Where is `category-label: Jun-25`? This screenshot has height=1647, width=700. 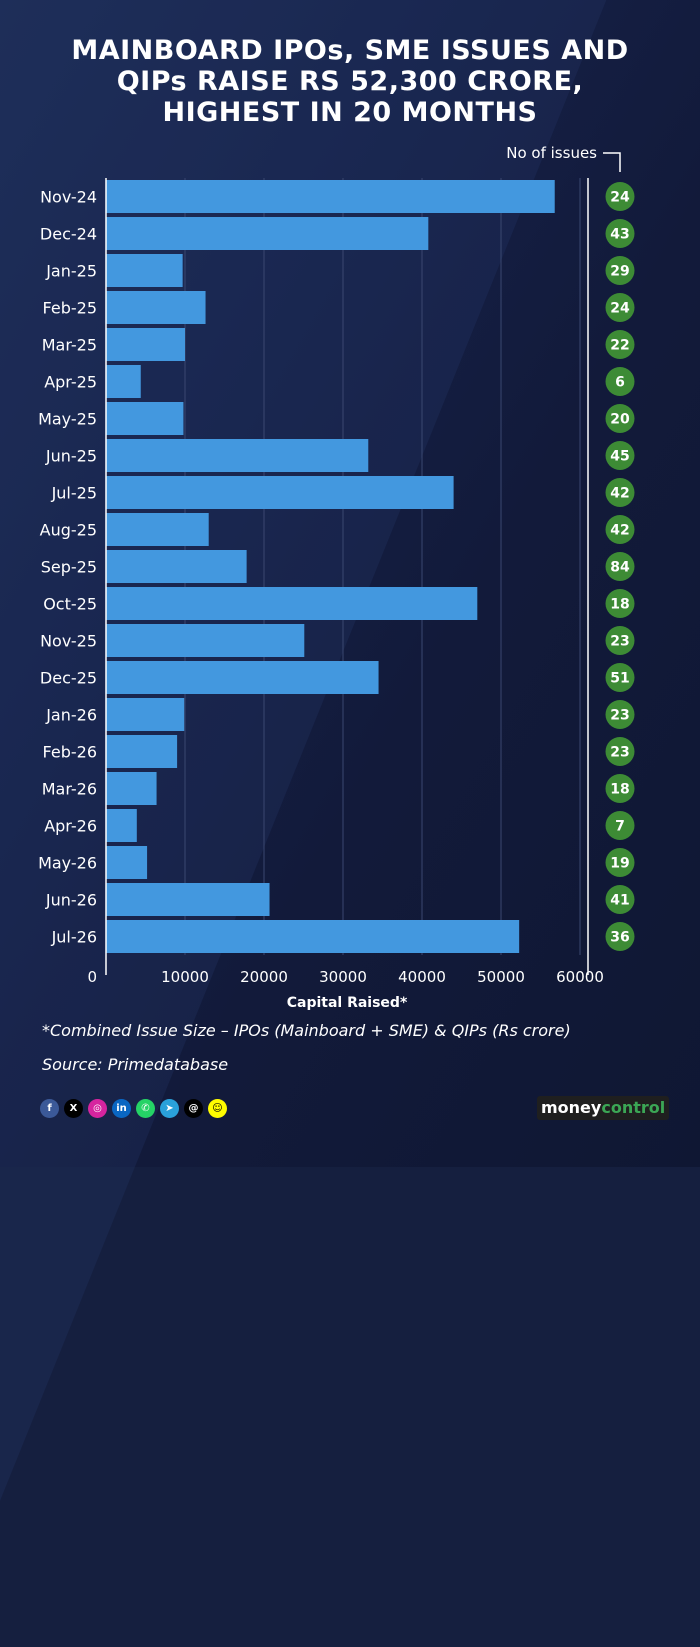 category-label: Jun-25 is located at coordinates (71, 456).